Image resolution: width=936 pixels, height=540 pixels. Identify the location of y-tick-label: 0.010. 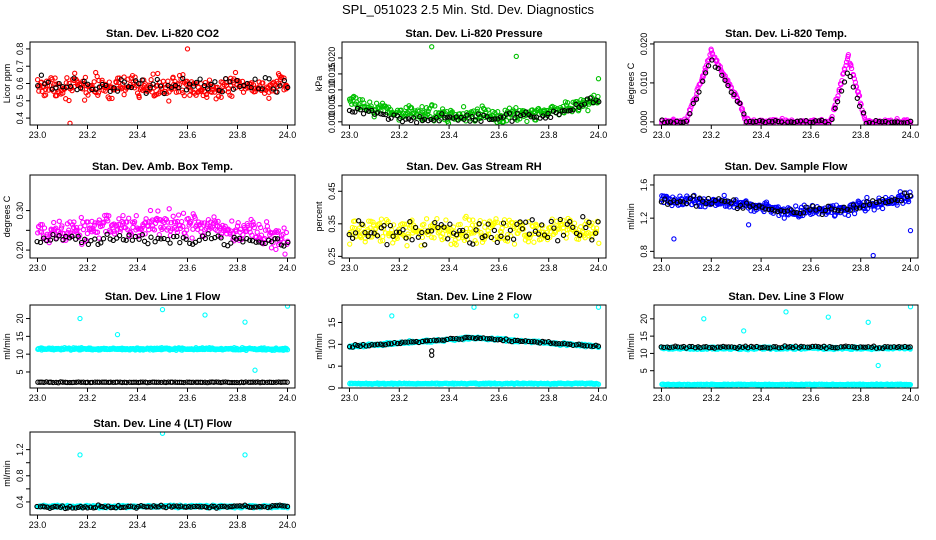
(332, 90).